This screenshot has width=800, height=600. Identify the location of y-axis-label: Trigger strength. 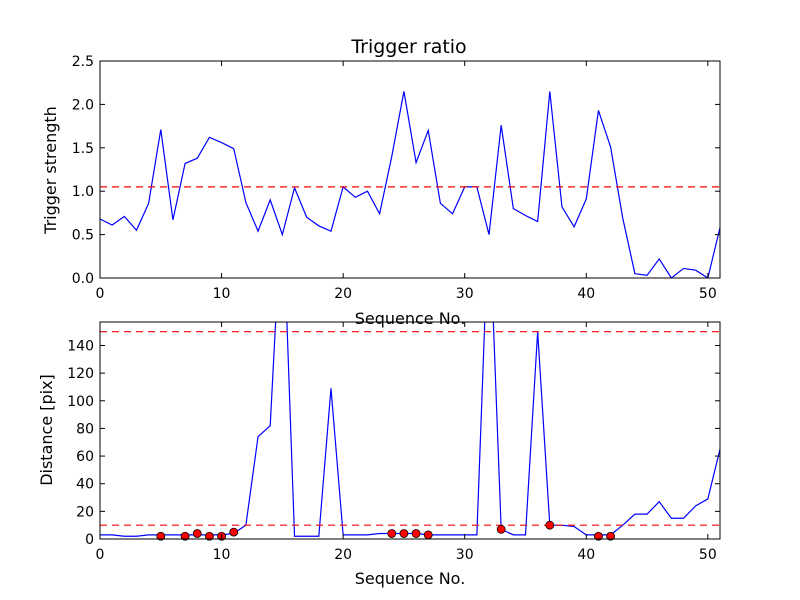
(50, 170).